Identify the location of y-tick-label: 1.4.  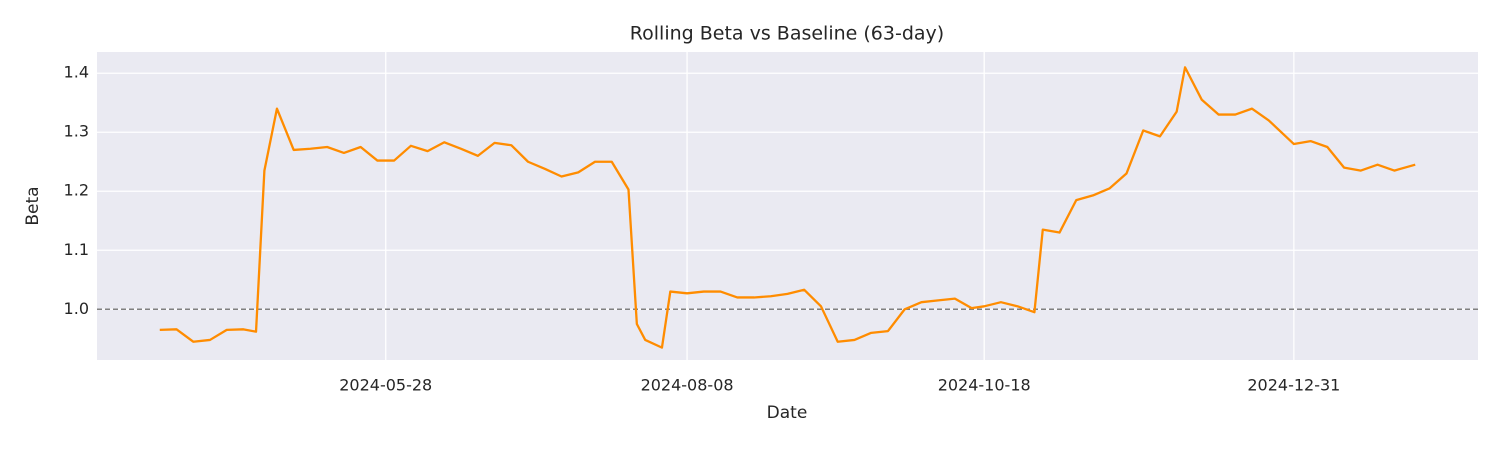
(76, 72).